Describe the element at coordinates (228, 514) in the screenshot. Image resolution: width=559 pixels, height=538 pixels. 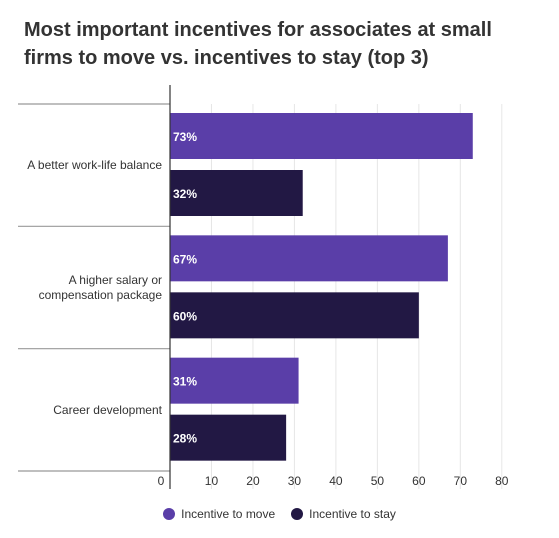
I see `legend-label-move: Incentive to move` at that location.